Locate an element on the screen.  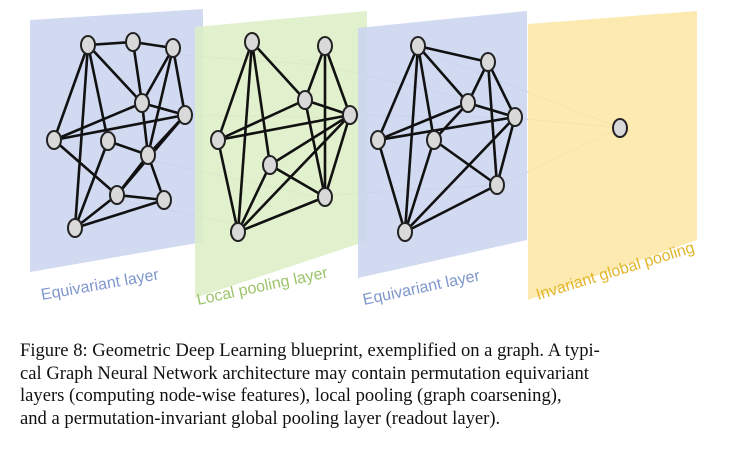
layer-equivariant-2: Equivariant layer is located at coordinates (442, 160).